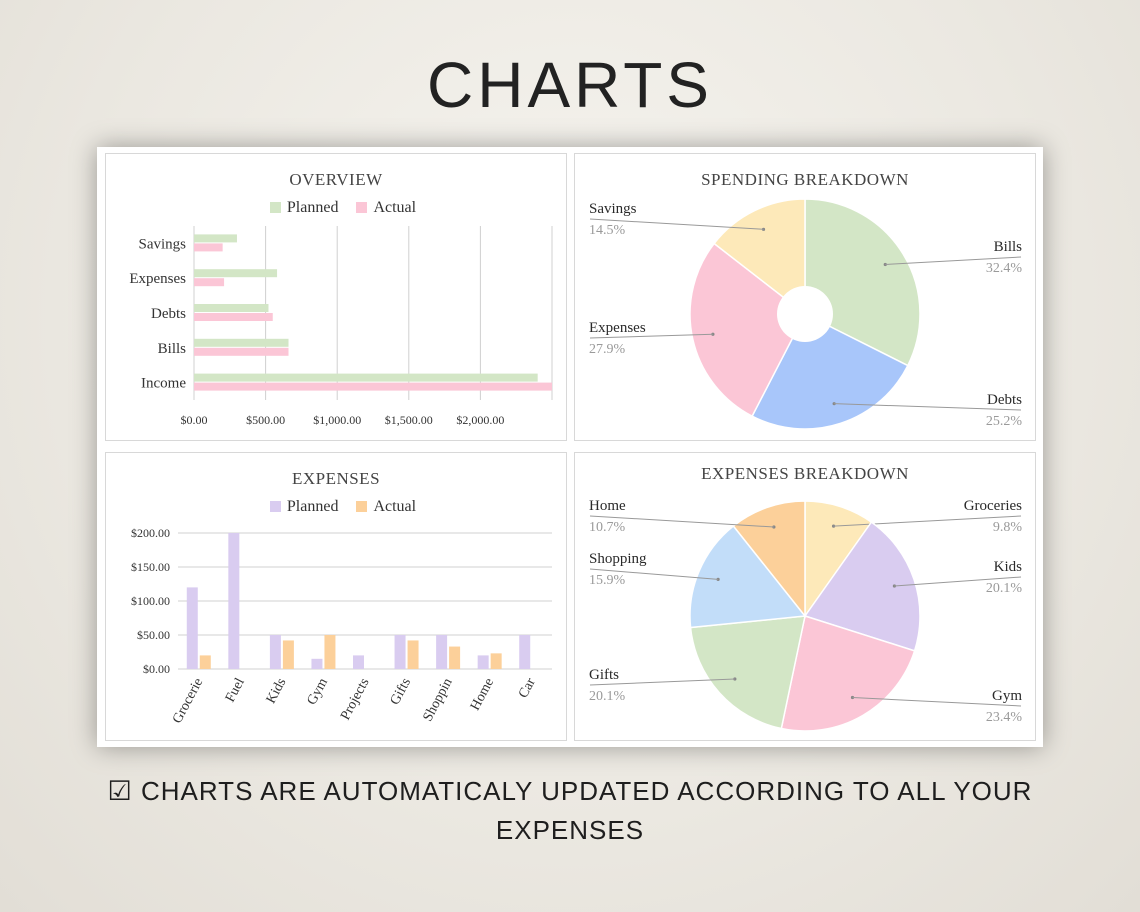 This screenshot has height=912, width=1140. What do you see at coordinates (848, 673) in the screenshot?
I see `pie-slice-gym` at bounding box center [848, 673].